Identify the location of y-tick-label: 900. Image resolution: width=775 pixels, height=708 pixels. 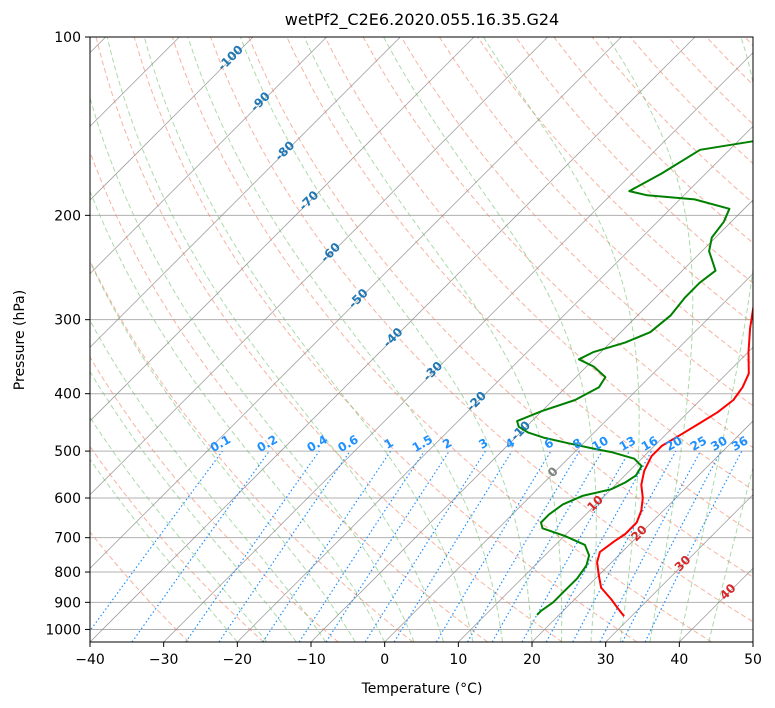
(67, 603).